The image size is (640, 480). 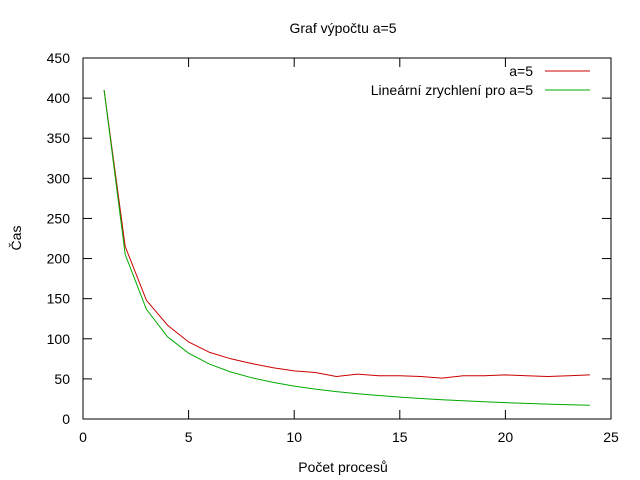 I want to click on y-tick-label: 400, so click(x=59, y=98).